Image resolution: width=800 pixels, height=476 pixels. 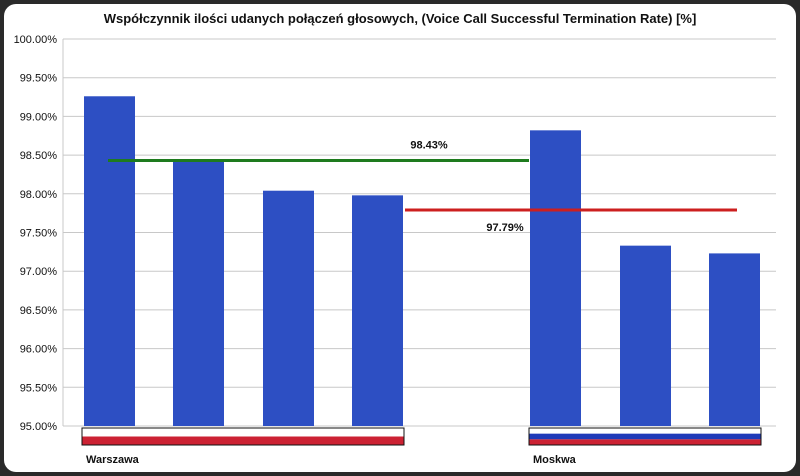 I want to click on y-tick-label: 99.50%, so click(x=39, y=79).